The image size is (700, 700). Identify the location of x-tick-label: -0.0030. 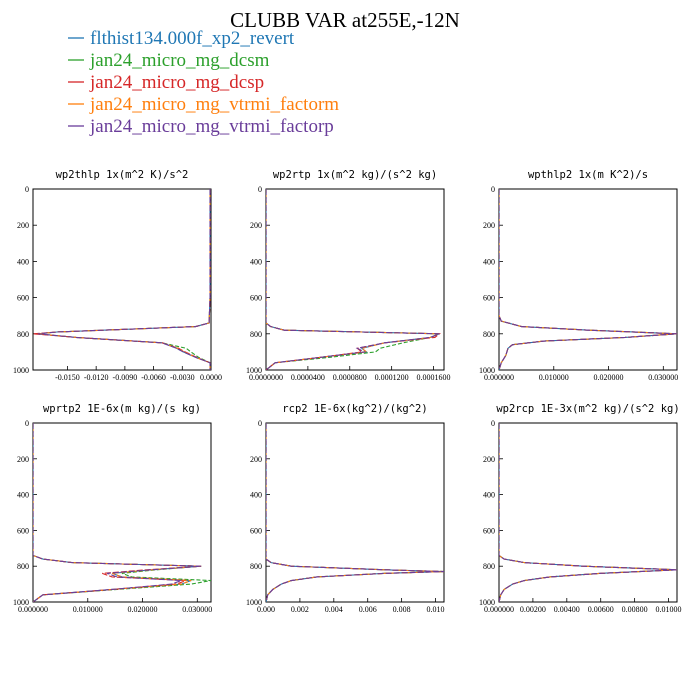
(182, 377).